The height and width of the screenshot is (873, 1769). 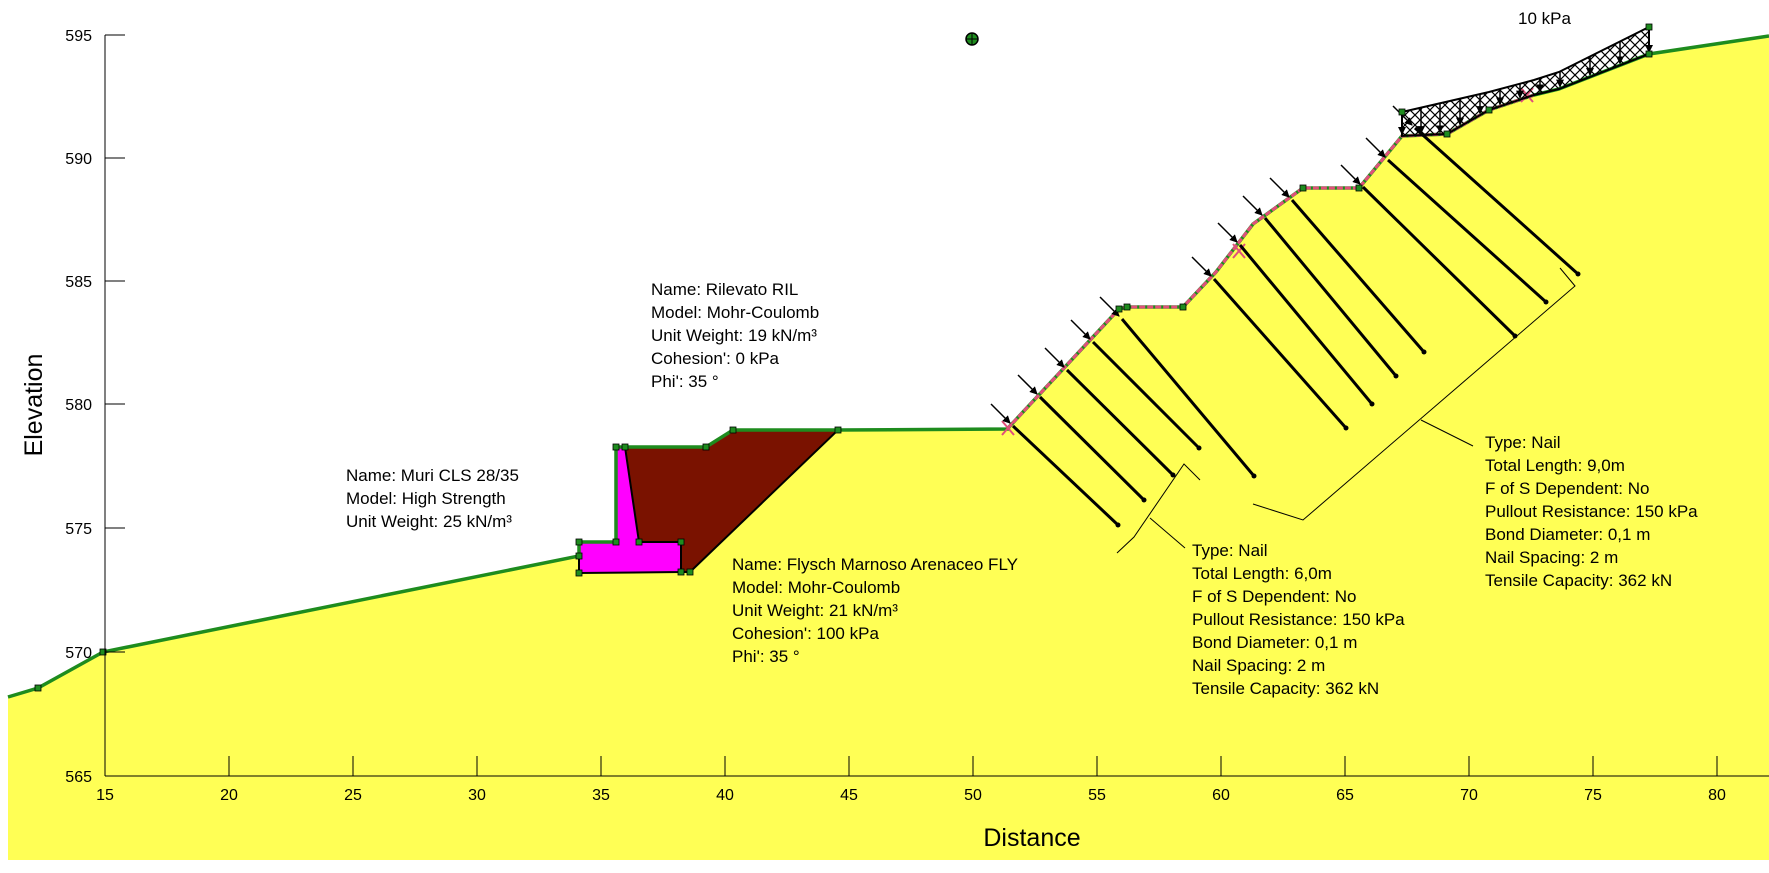 What do you see at coordinates (477, 795) in the screenshot?
I see `x-tick-label: 30` at bounding box center [477, 795].